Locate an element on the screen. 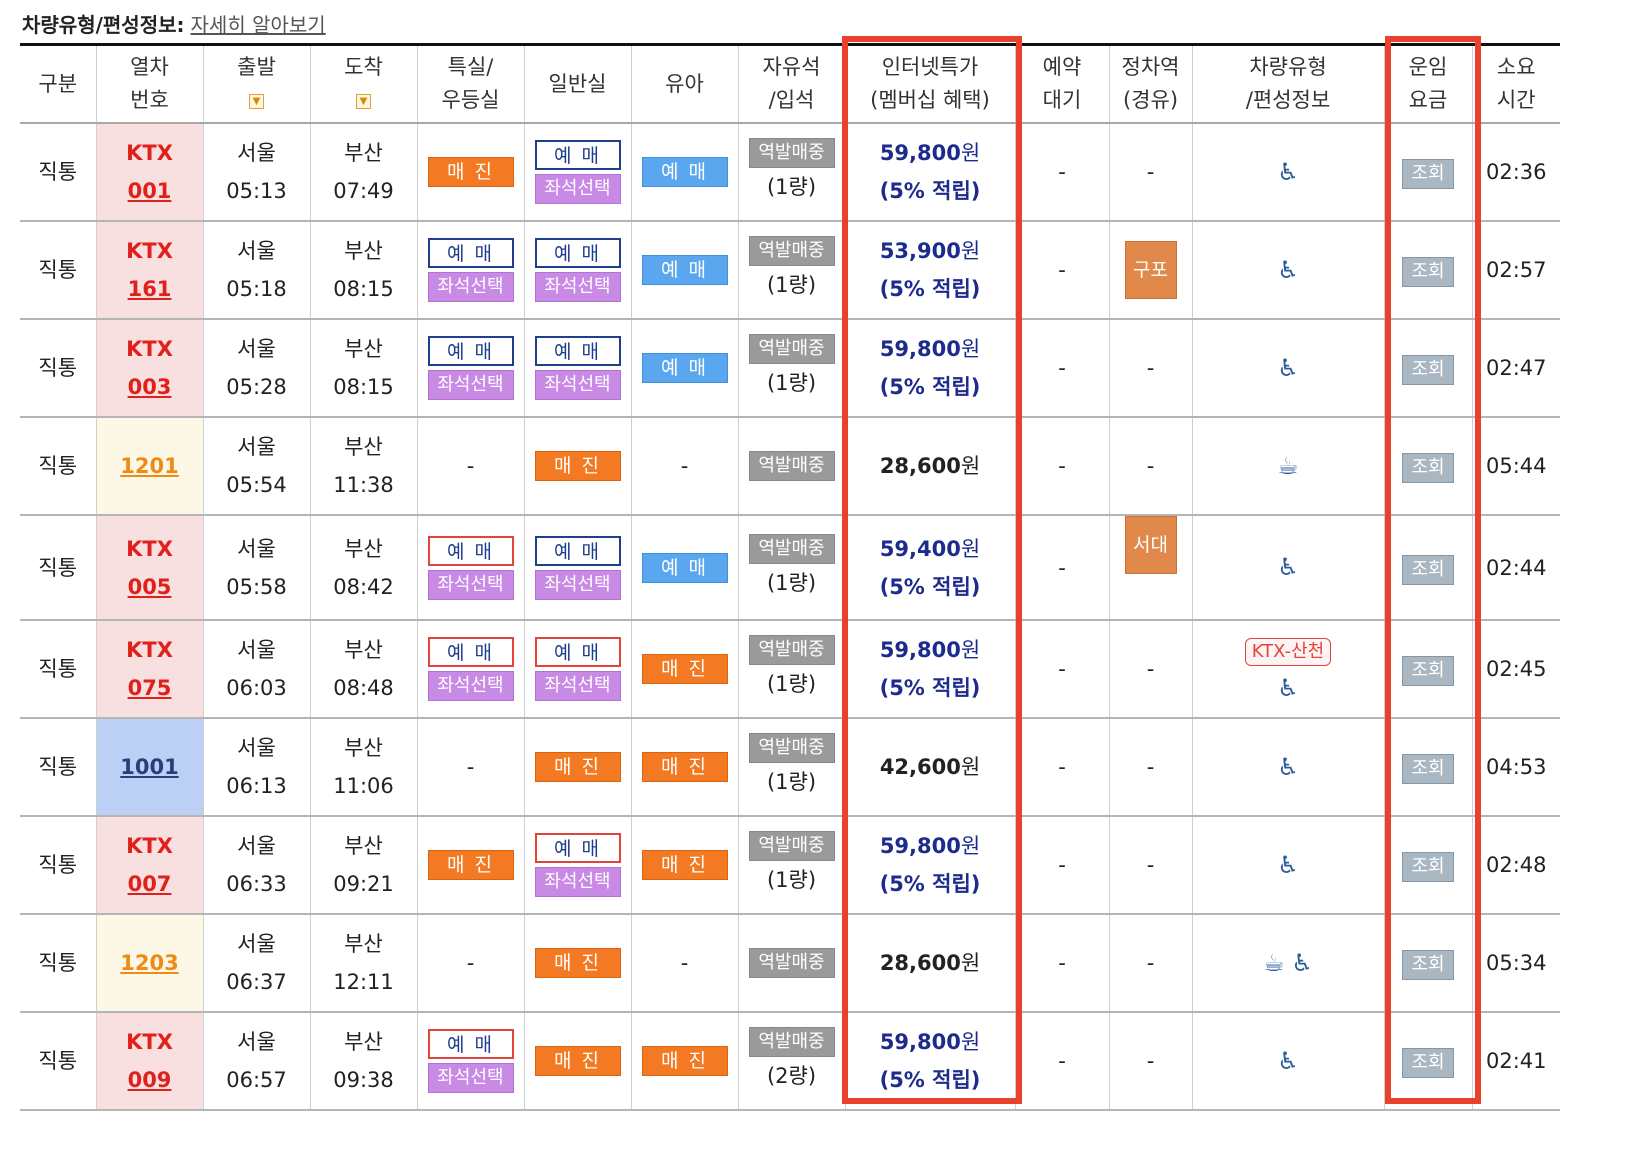  departure-cell: 서울 05:54 is located at coordinates (256, 466).